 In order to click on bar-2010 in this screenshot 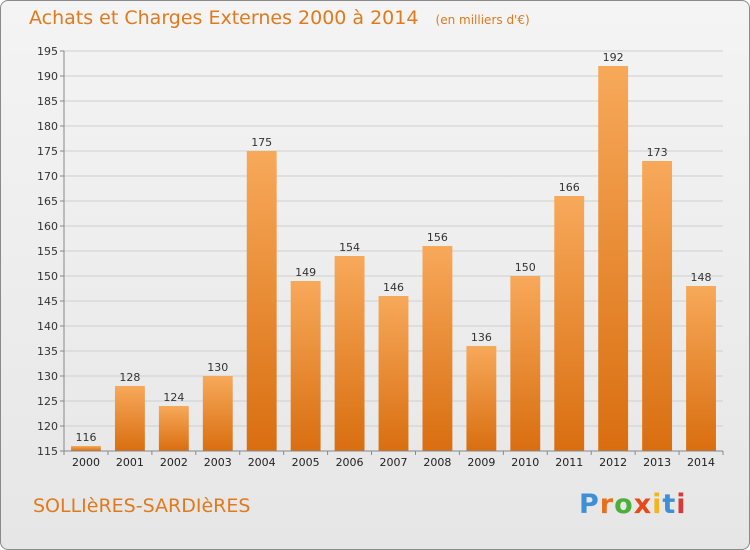, I will do `click(525, 363)`.